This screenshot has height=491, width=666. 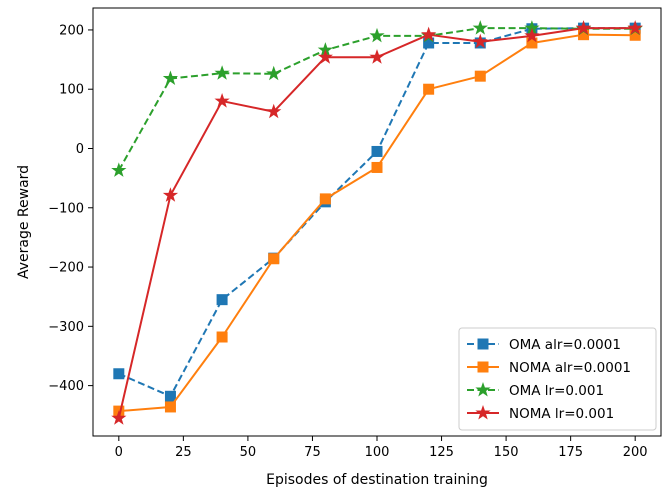 What do you see at coordinates (71, 30) in the screenshot?
I see `y-tick-label-6: 200` at bounding box center [71, 30].